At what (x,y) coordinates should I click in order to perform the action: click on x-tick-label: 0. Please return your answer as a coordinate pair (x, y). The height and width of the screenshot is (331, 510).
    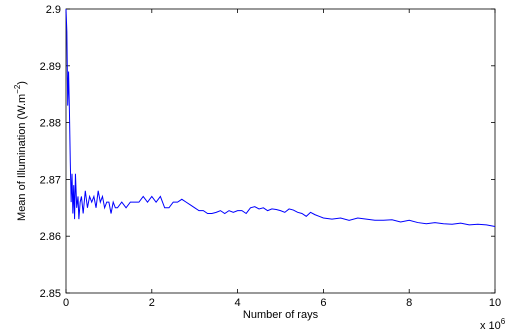
    Looking at the image, I should click on (66, 303).